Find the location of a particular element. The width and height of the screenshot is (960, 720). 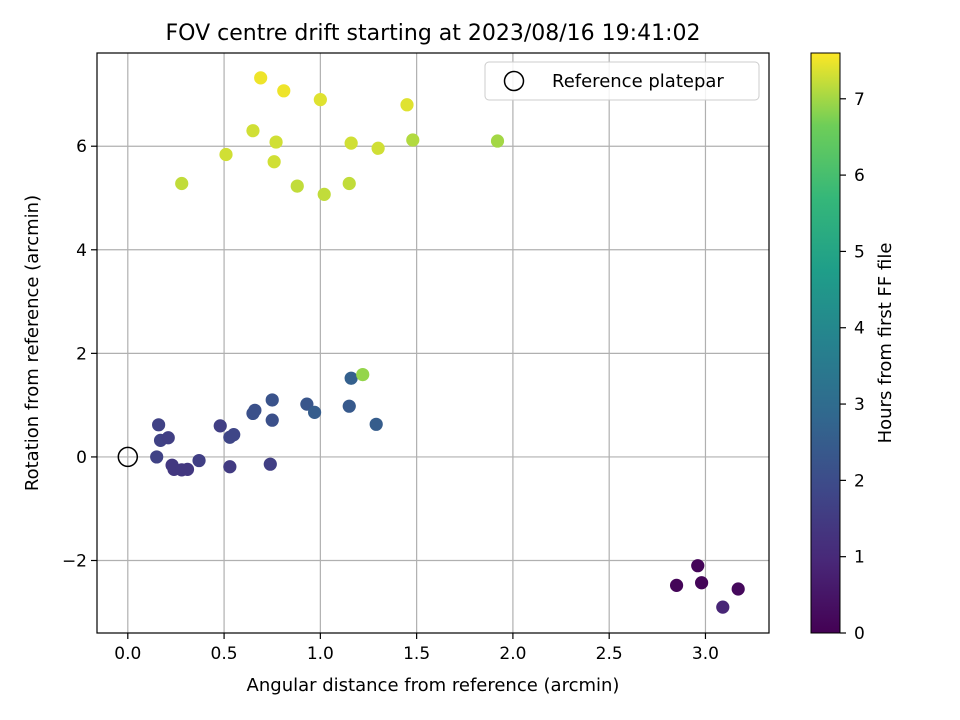

x-axis-ticks: 0.0 0.5 1.0 1.5 2.0 2.5 3.0 is located at coordinates (416, 648).